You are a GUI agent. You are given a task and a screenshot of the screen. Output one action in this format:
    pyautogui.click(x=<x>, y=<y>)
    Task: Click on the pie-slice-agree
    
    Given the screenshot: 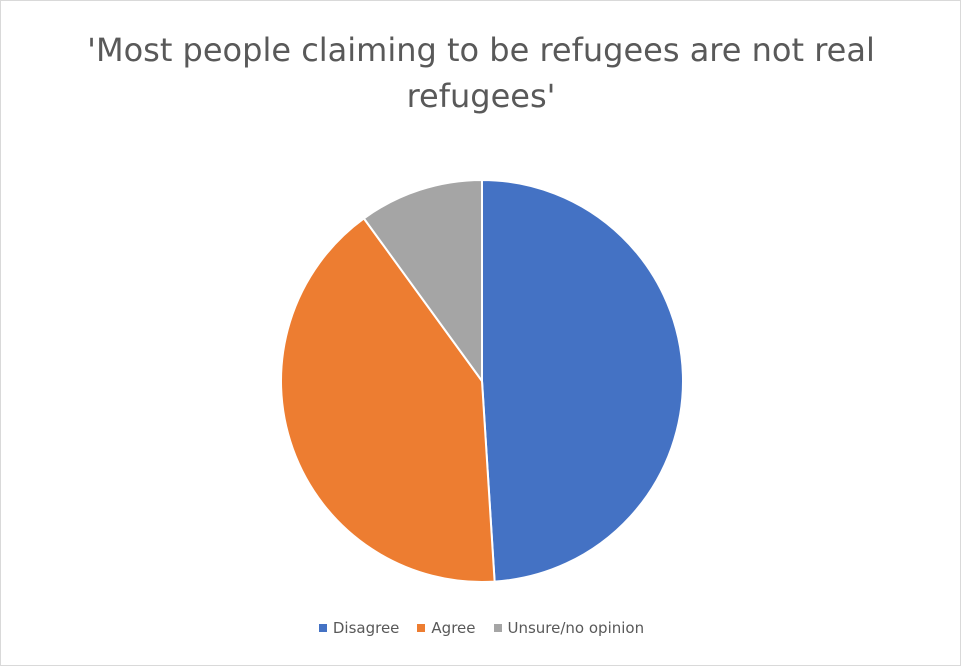 What is the action you would take?
    pyautogui.click(x=388, y=399)
    